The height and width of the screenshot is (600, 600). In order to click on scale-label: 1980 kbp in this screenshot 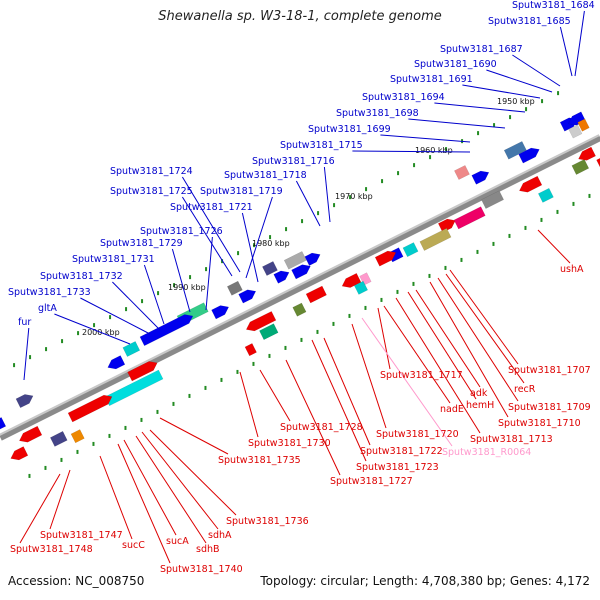, I will do `click(271, 243)`.